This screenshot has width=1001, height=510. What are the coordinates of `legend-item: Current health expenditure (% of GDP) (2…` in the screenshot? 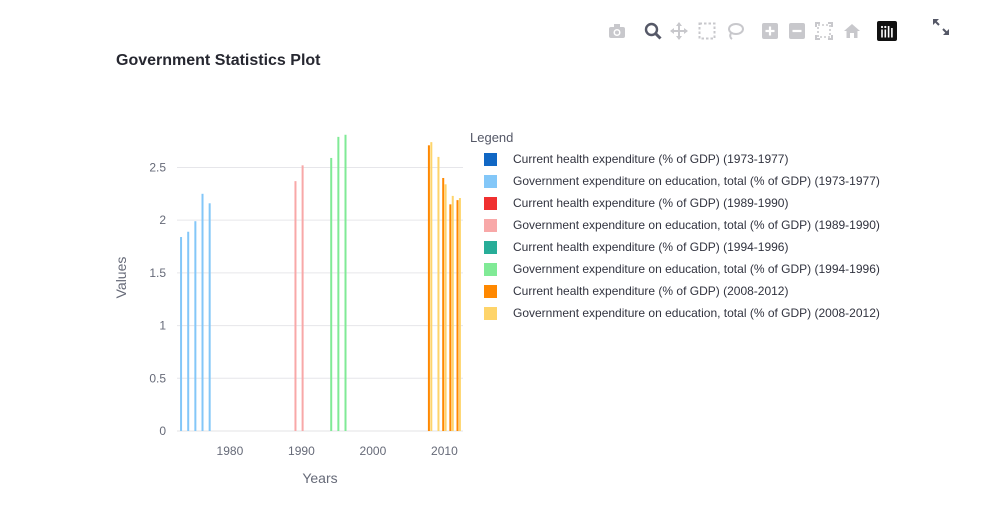 It's located at (636, 291).